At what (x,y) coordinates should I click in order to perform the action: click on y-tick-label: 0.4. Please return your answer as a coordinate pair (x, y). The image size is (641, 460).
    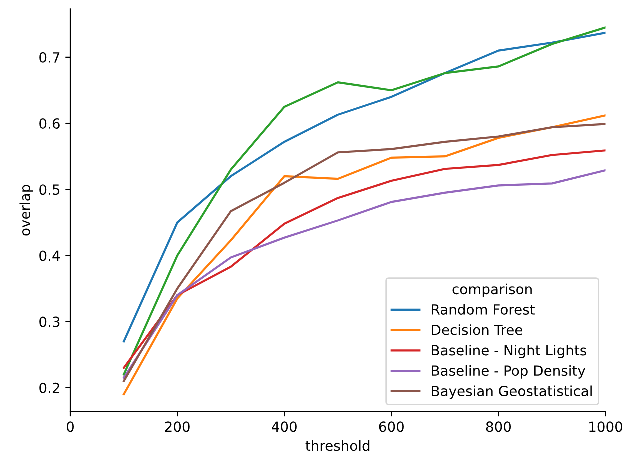
    Looking at the image, I should click on (50, 256).